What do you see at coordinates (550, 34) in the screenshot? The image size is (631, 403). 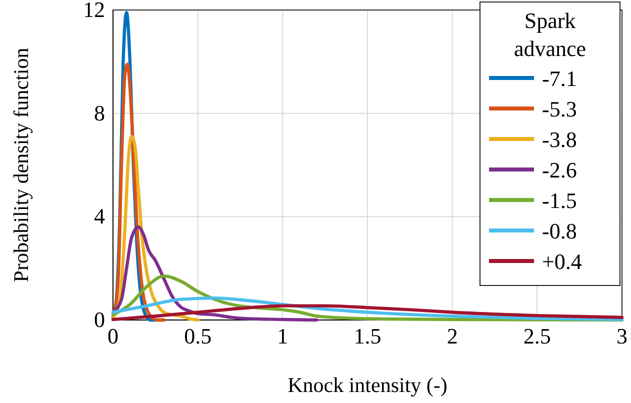 I see `legend-title: Spark advance` at bounding box center [550, 34].